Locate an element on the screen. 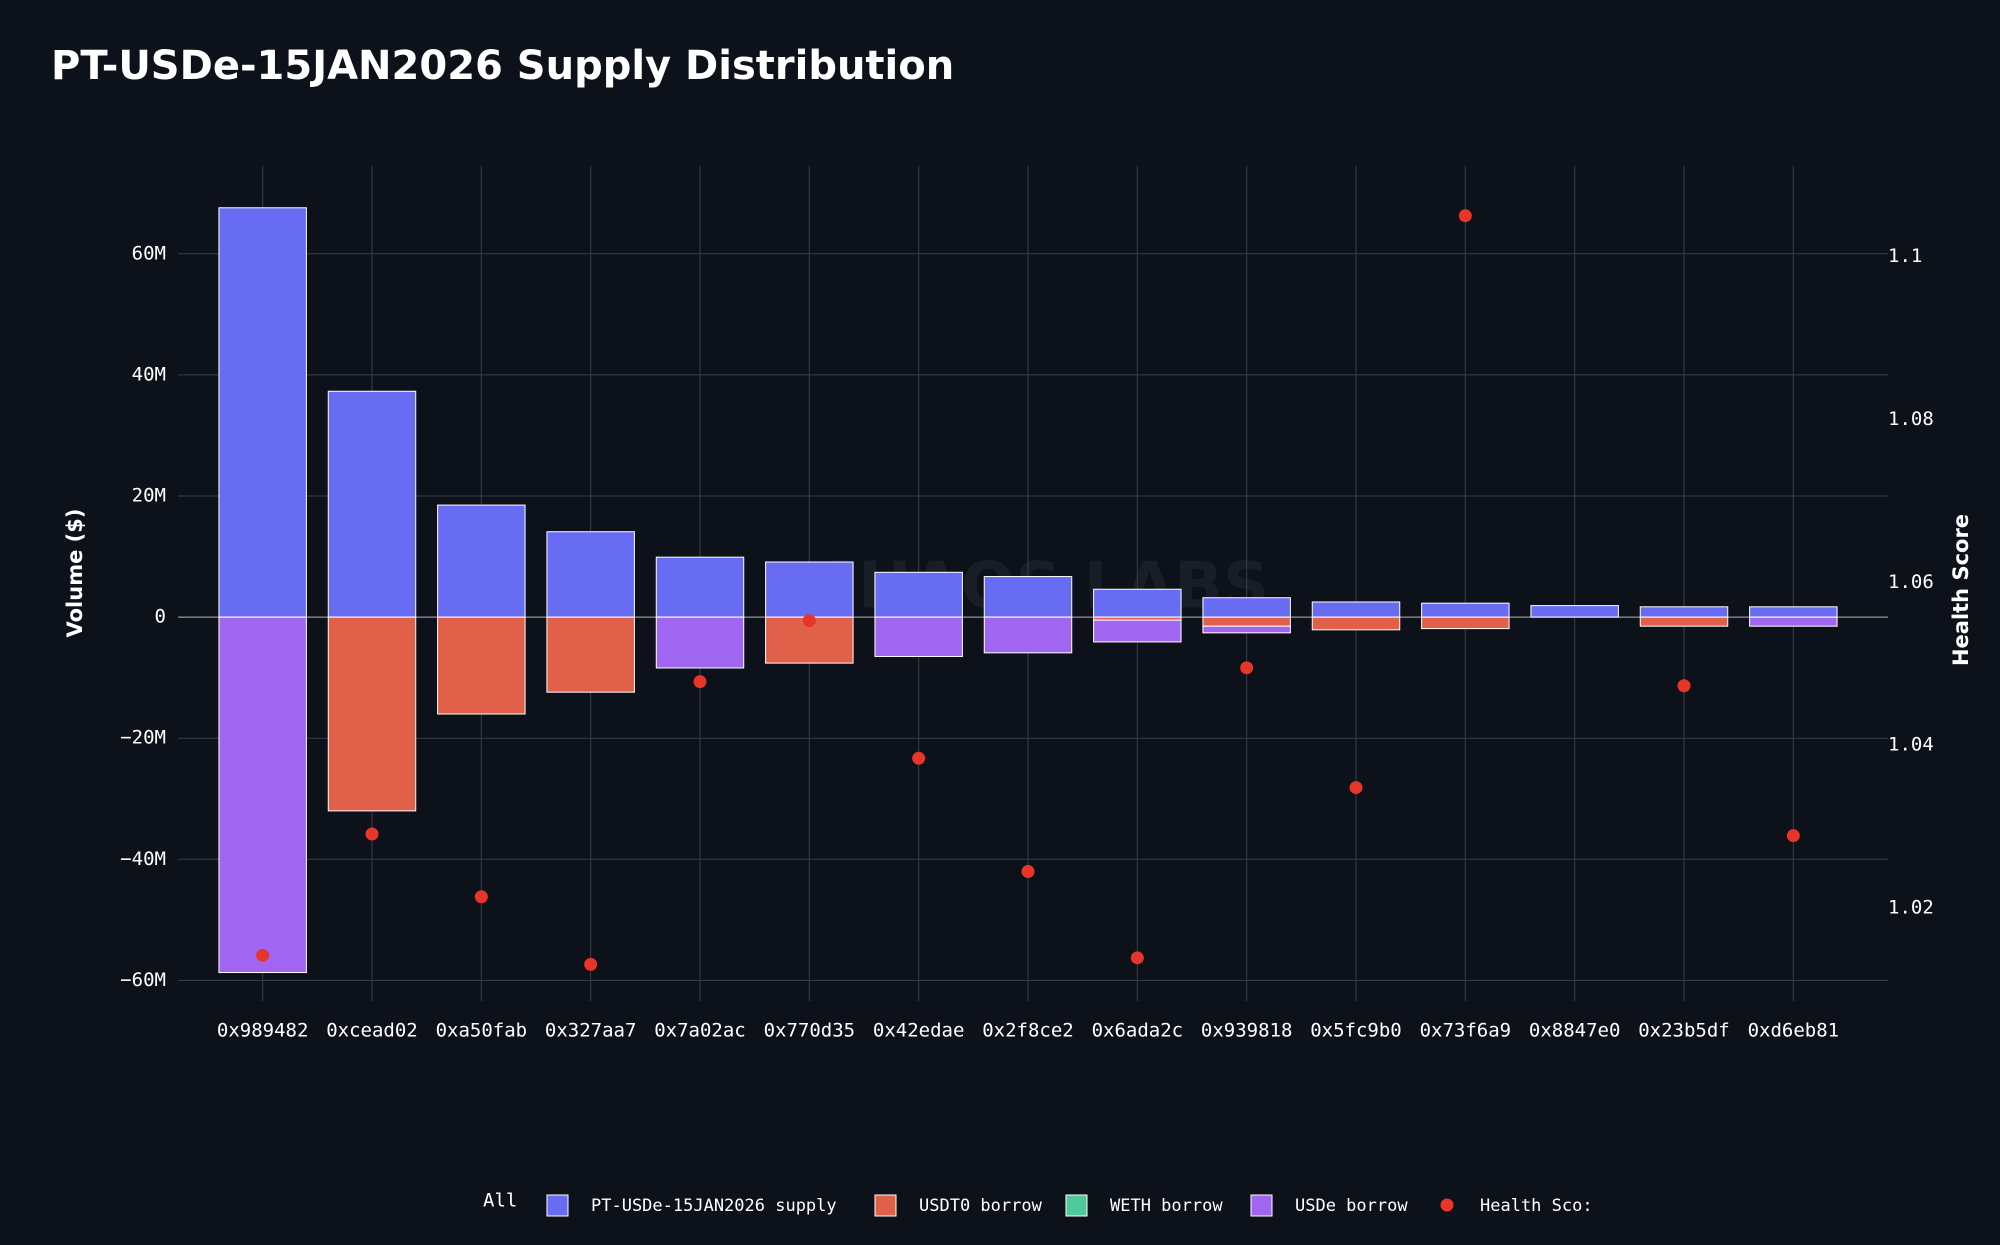 The height and width of the screenshot is (1245, 2000). x-tick-label: 0x7a02ac is located at coordinates (700, 1031).